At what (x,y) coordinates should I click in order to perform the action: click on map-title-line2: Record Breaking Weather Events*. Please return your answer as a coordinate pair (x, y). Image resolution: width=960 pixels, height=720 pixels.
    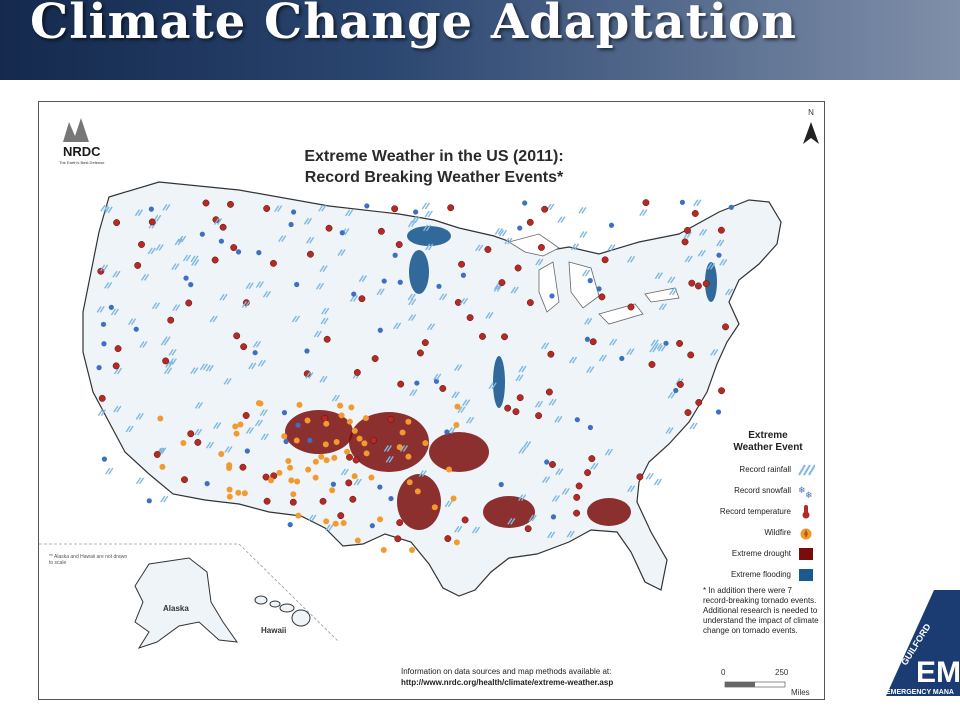
    Looking at the image, I should click on (434, 177).